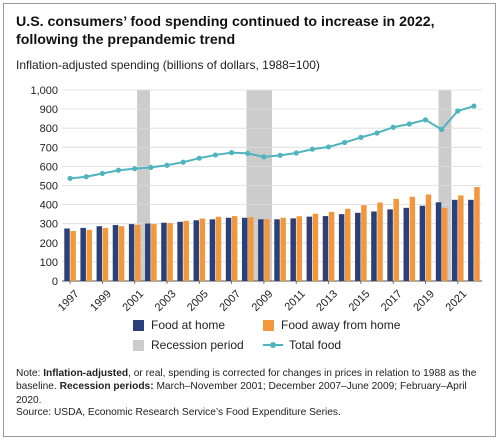 The width and height of the screenshot is (500, 441). I want to click on x-tick-label: 2011, so click(295, 300).